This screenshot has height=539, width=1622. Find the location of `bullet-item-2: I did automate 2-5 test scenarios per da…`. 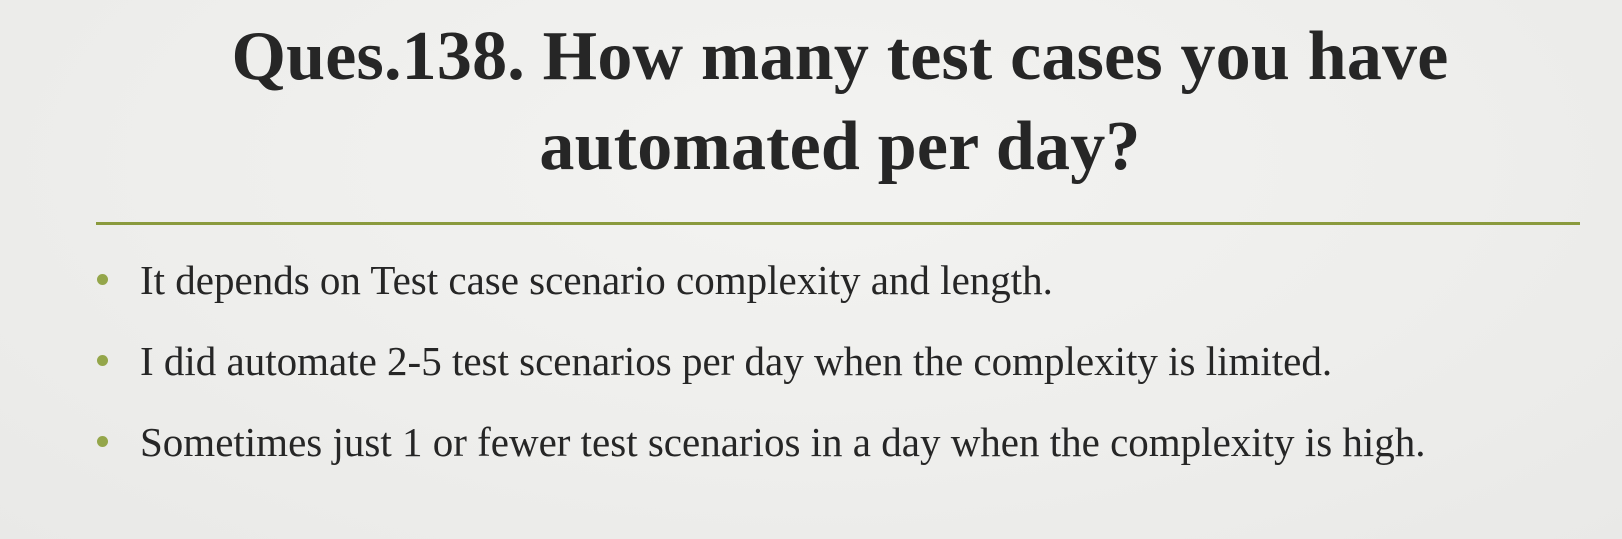

bullet-item-2: I did automate 2-5 test scenarios per da… is located at coordinates (835, 361).